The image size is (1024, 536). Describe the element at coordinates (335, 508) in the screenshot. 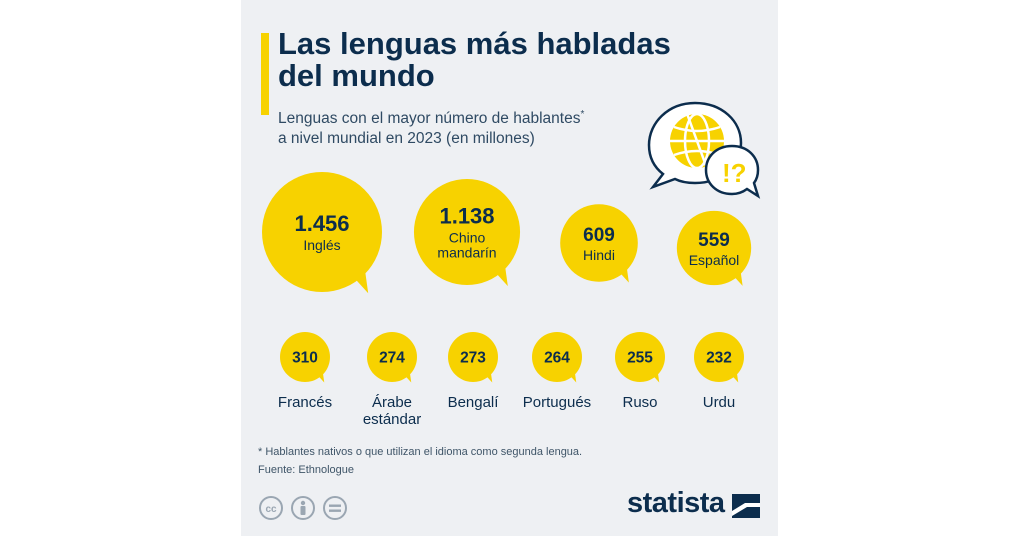

I see `equals-icon` at that location.